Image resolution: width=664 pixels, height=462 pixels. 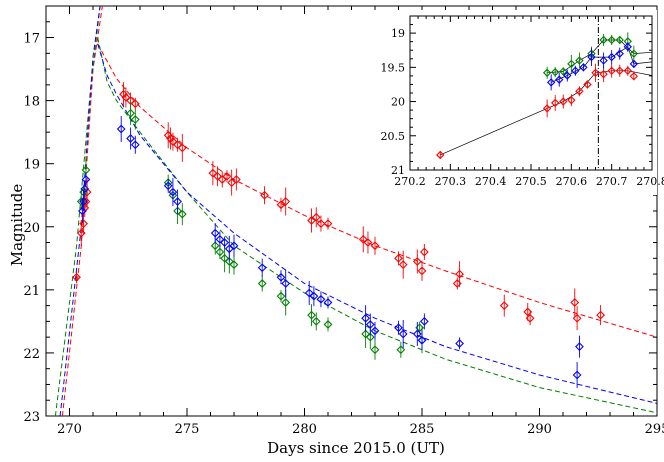 I want to click on inset-y-tick-label: 20, so click(x=398, y=102).